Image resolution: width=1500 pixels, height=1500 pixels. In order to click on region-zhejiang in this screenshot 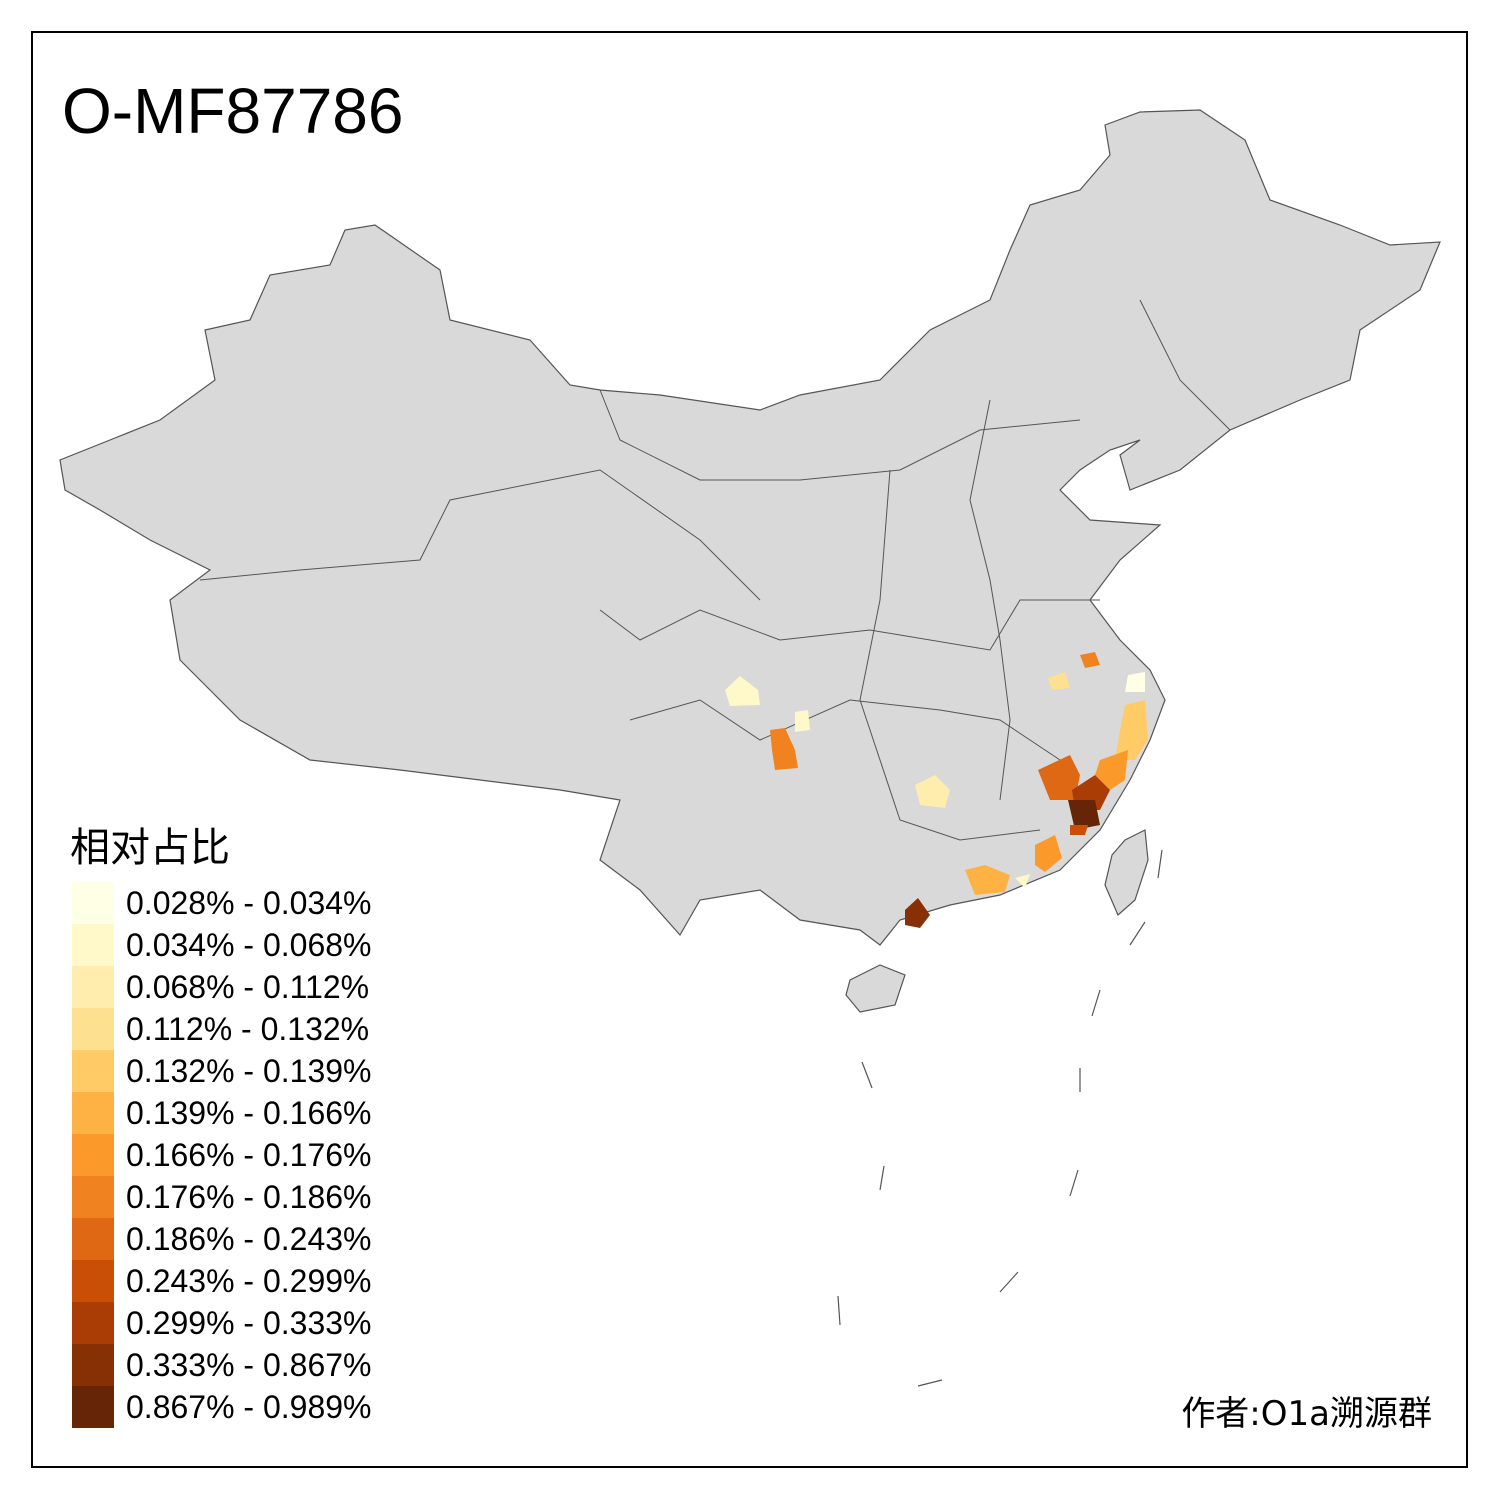, I will do `click(1131, 730)`.